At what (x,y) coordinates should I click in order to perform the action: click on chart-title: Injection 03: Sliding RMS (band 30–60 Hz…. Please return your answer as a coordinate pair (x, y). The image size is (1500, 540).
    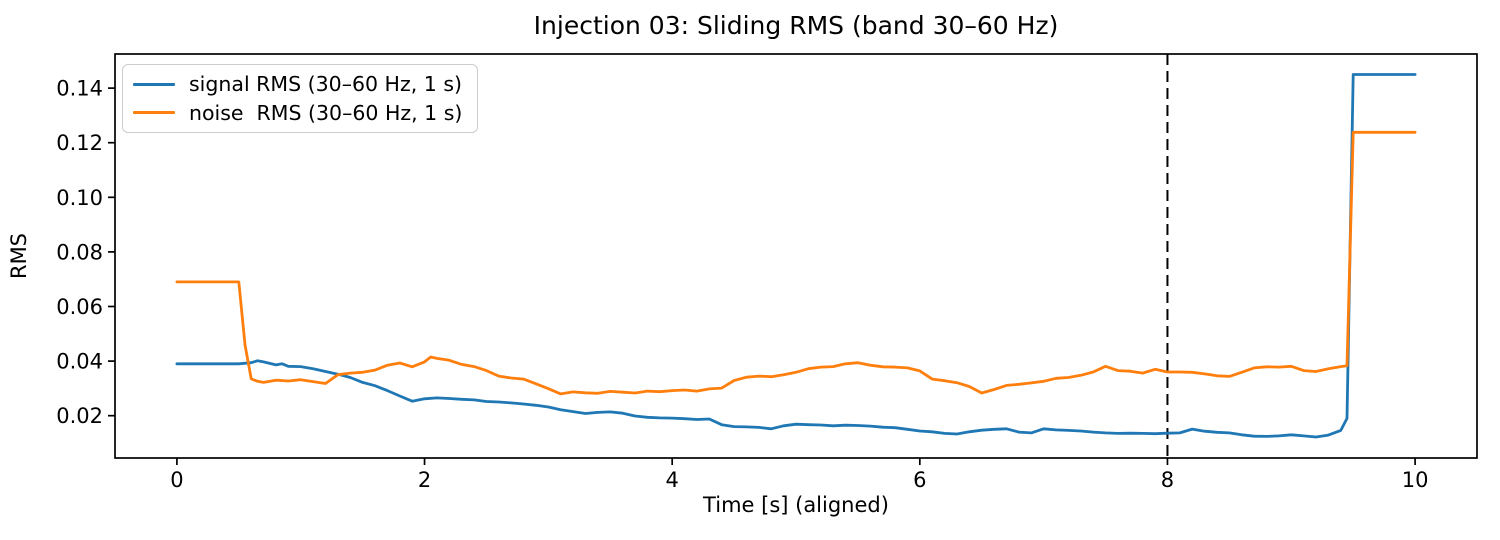
    Looking at the image, I should click on (796, 25).